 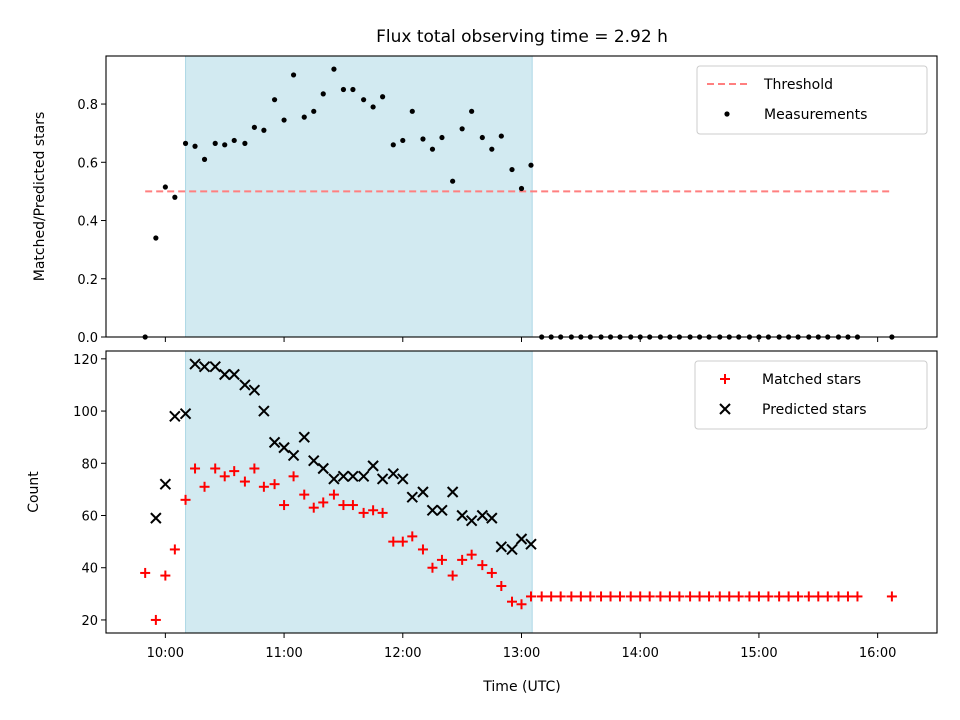 What do you see at coordinates (89, 621) in the screenshot?
I see `y-tick-label: 20` at bounding box center [89, 621].